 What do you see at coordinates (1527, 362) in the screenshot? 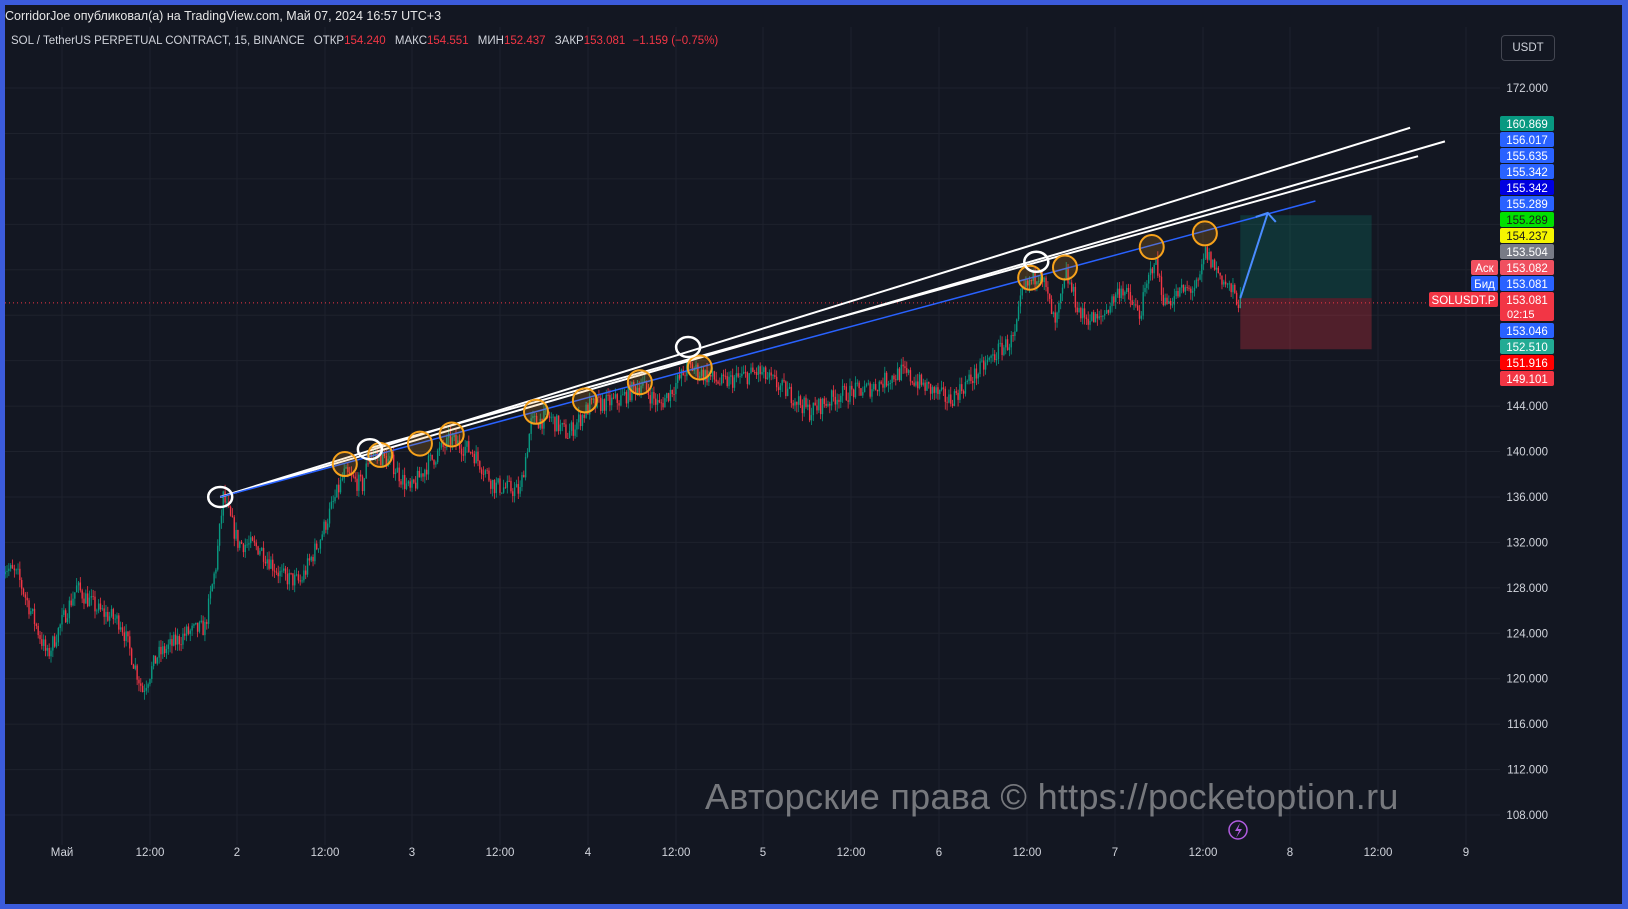
I see `price-label-bg` at bounding box center [1527, 362].